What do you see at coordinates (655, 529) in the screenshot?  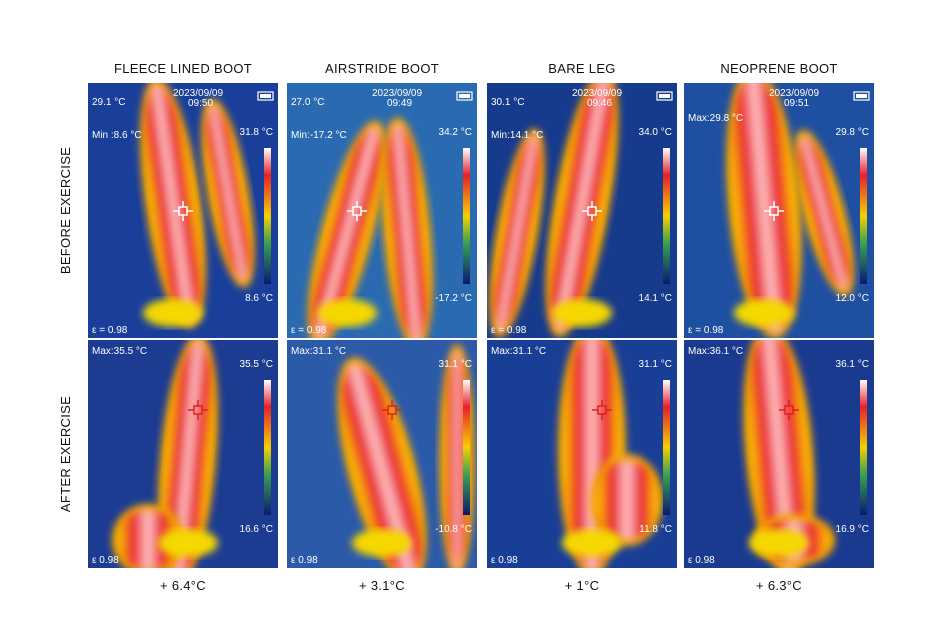 I see `scale-min: 11.8 °C` at bounding box center [655, 529].